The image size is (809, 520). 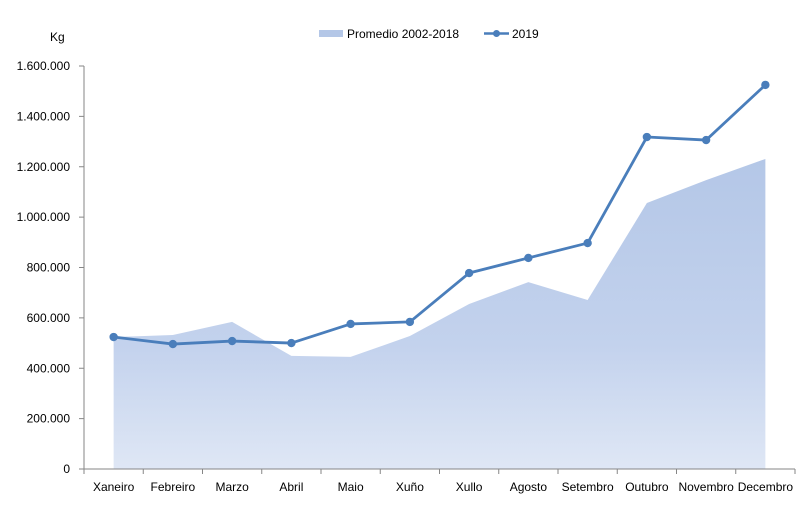 I want to click on x-tick-label: Novembro, so click(x=706, y=487).